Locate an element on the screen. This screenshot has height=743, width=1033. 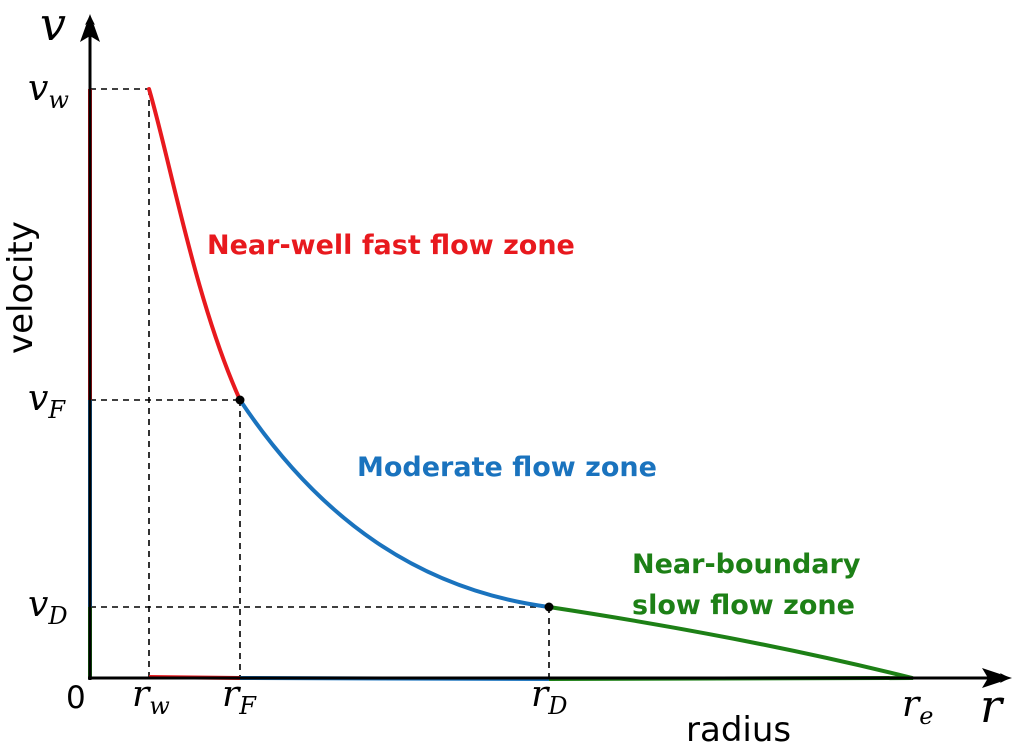
tick-vf: vF is located at coordinates (47, 401).